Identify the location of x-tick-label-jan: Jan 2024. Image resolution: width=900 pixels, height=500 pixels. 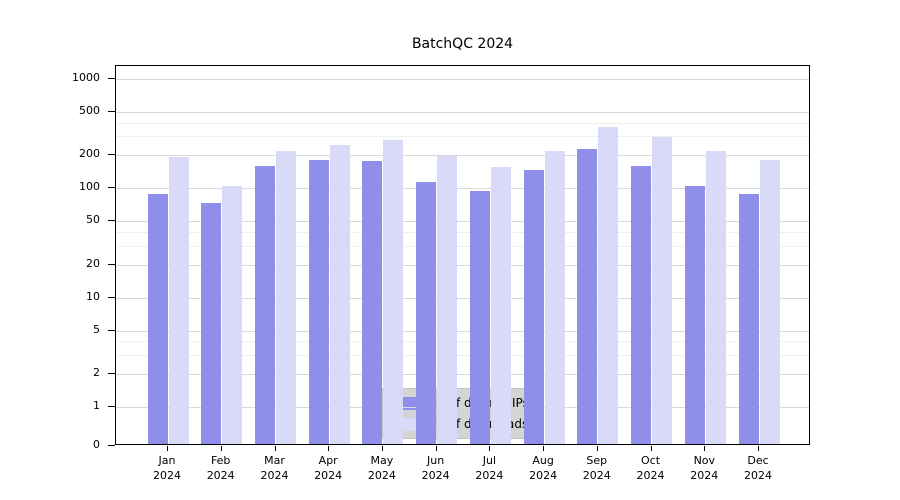
(167, 468).